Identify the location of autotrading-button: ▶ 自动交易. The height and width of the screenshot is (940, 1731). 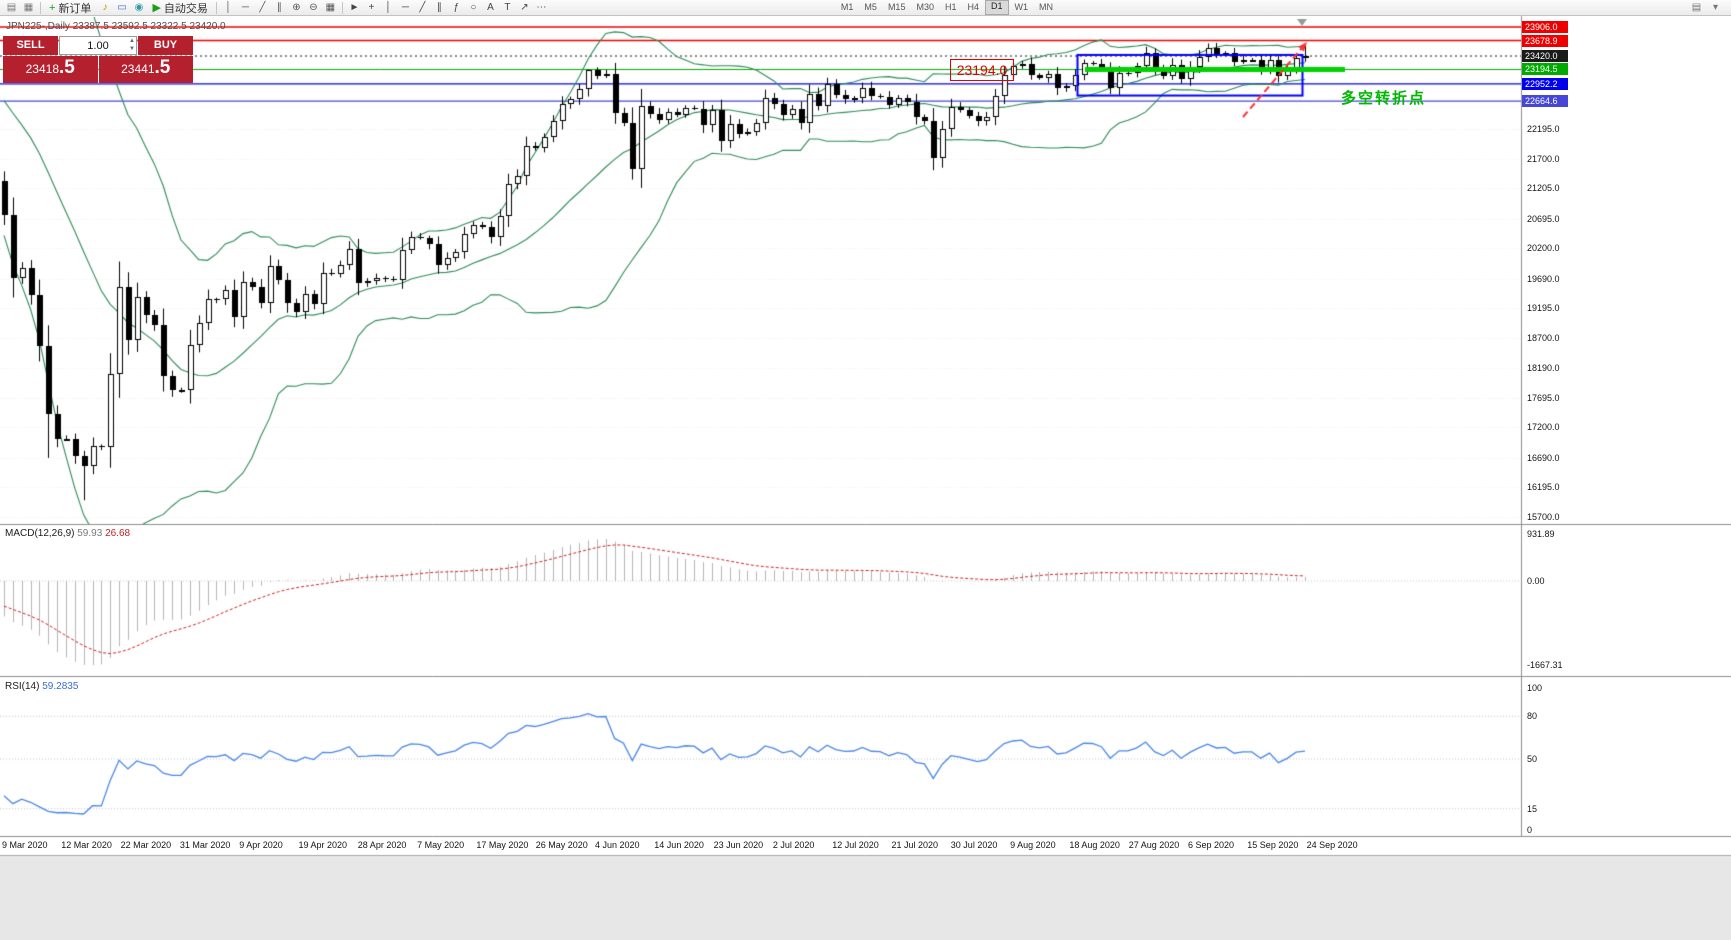
(179, 8).